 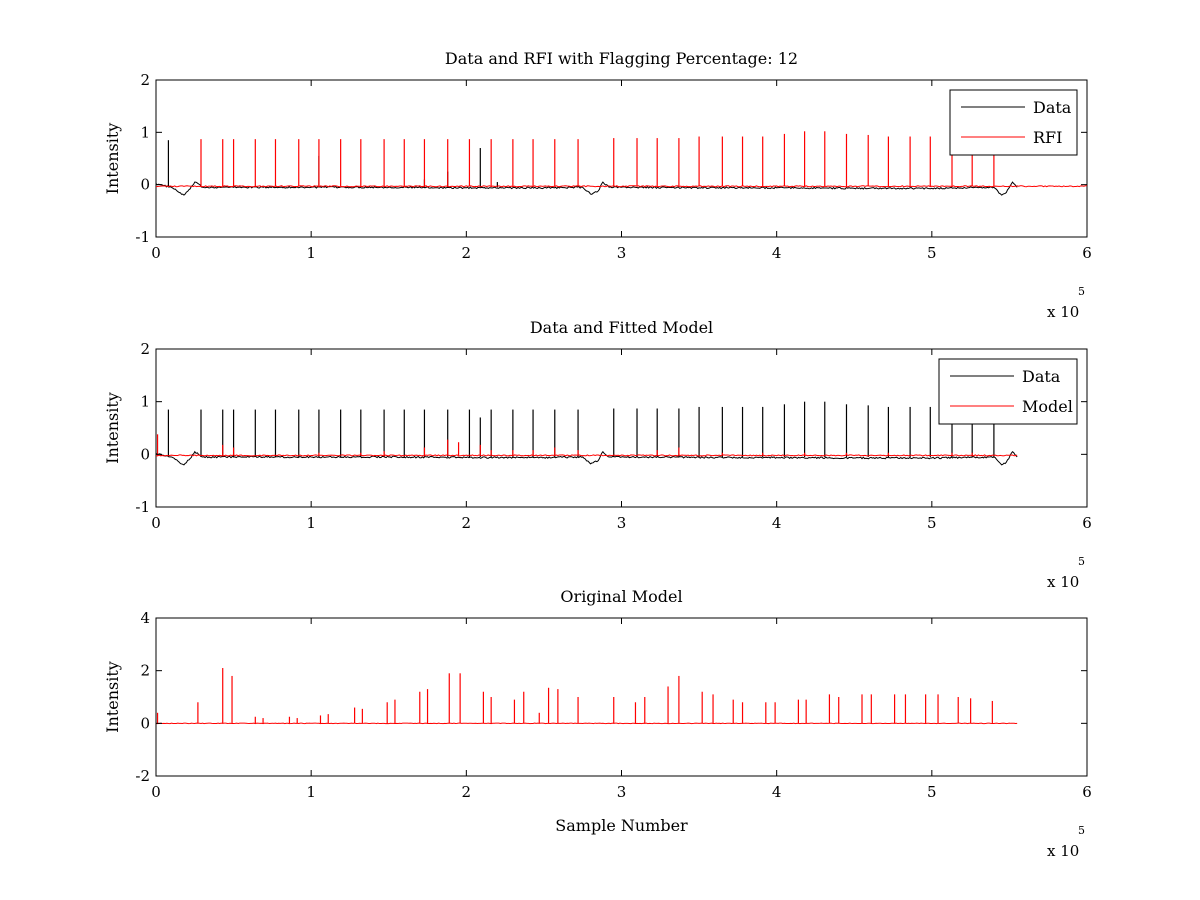 What do you see at coordinates (142, 776) in the screenshot?
I see `y-tick-label: -2` at bounding box center [142, 776].